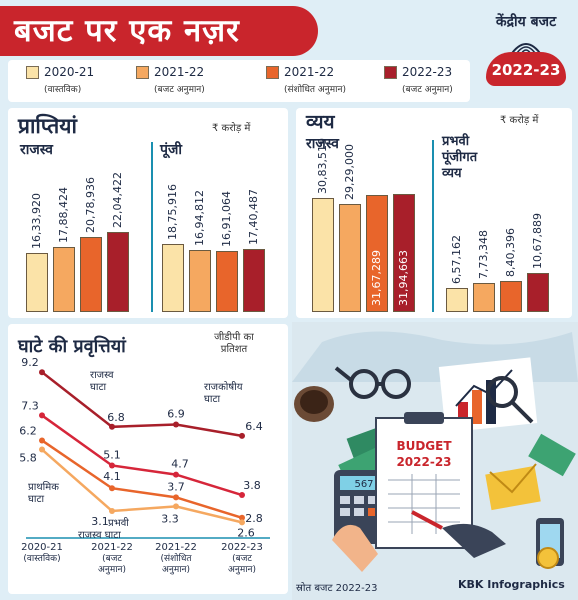  Describe the element at coordinates (63, 90) in the screenshot. I see `legend-sublabel: (वास्तविक)` at that location.